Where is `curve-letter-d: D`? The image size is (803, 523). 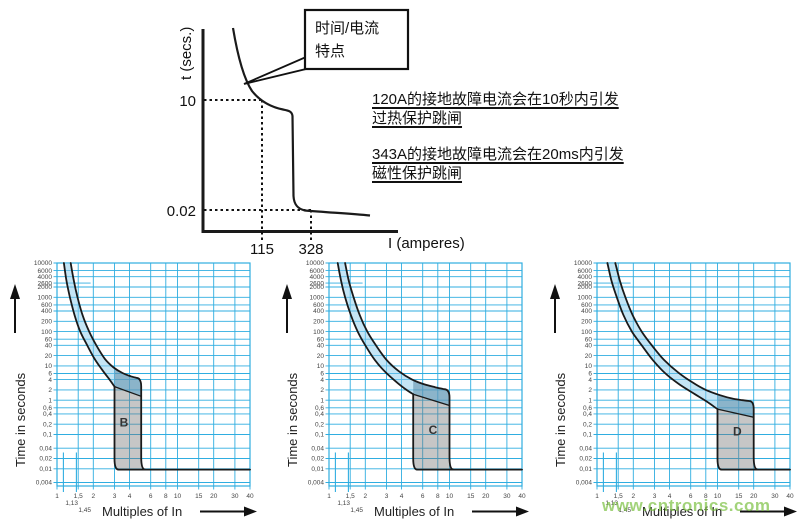 curve-letter-d: D is located at coordinates (737, 431).